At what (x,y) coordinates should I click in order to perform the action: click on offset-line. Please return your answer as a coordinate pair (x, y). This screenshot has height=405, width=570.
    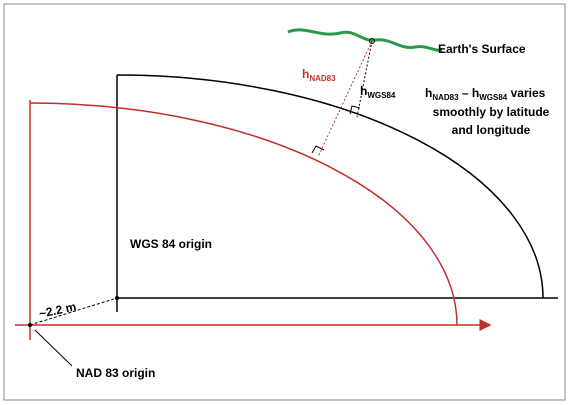
    Looking at the image, I should click on (73, 311).